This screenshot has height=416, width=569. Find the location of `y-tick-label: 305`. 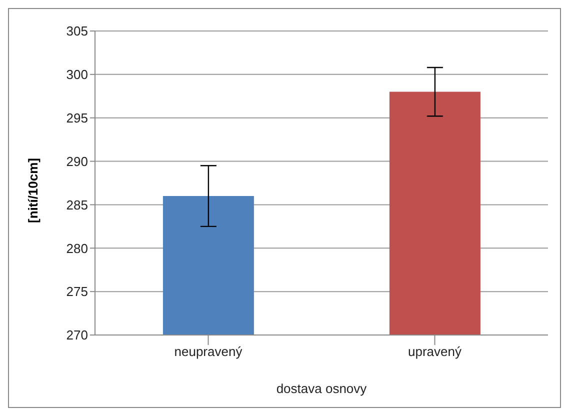

y-tick-label: 305 is located at coordinates (77, 31).